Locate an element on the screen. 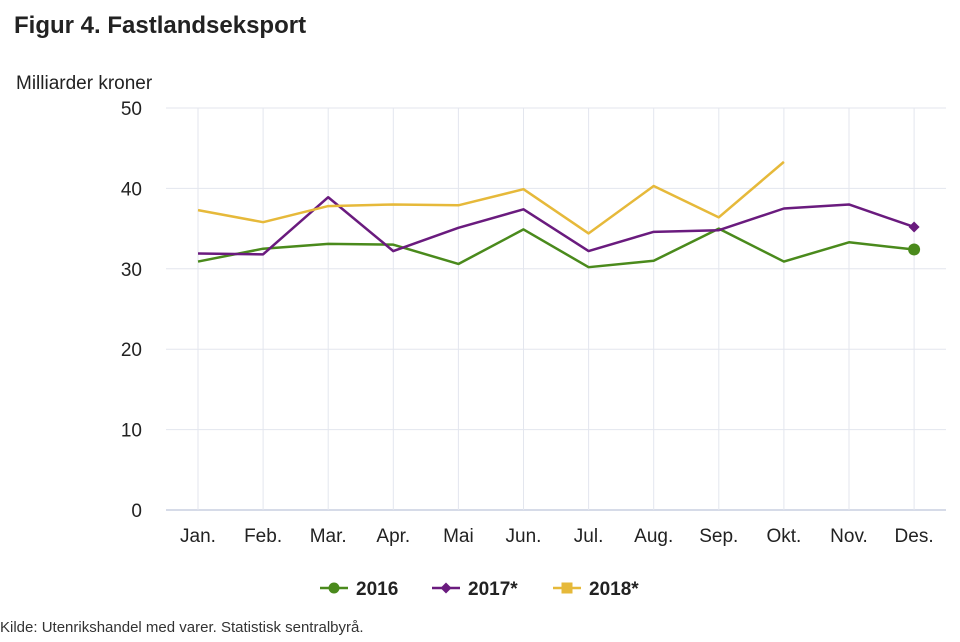 The image size is (960, 642). chart-title: Figur 4. Fastlandseksport is located at coordinates (160, 25).